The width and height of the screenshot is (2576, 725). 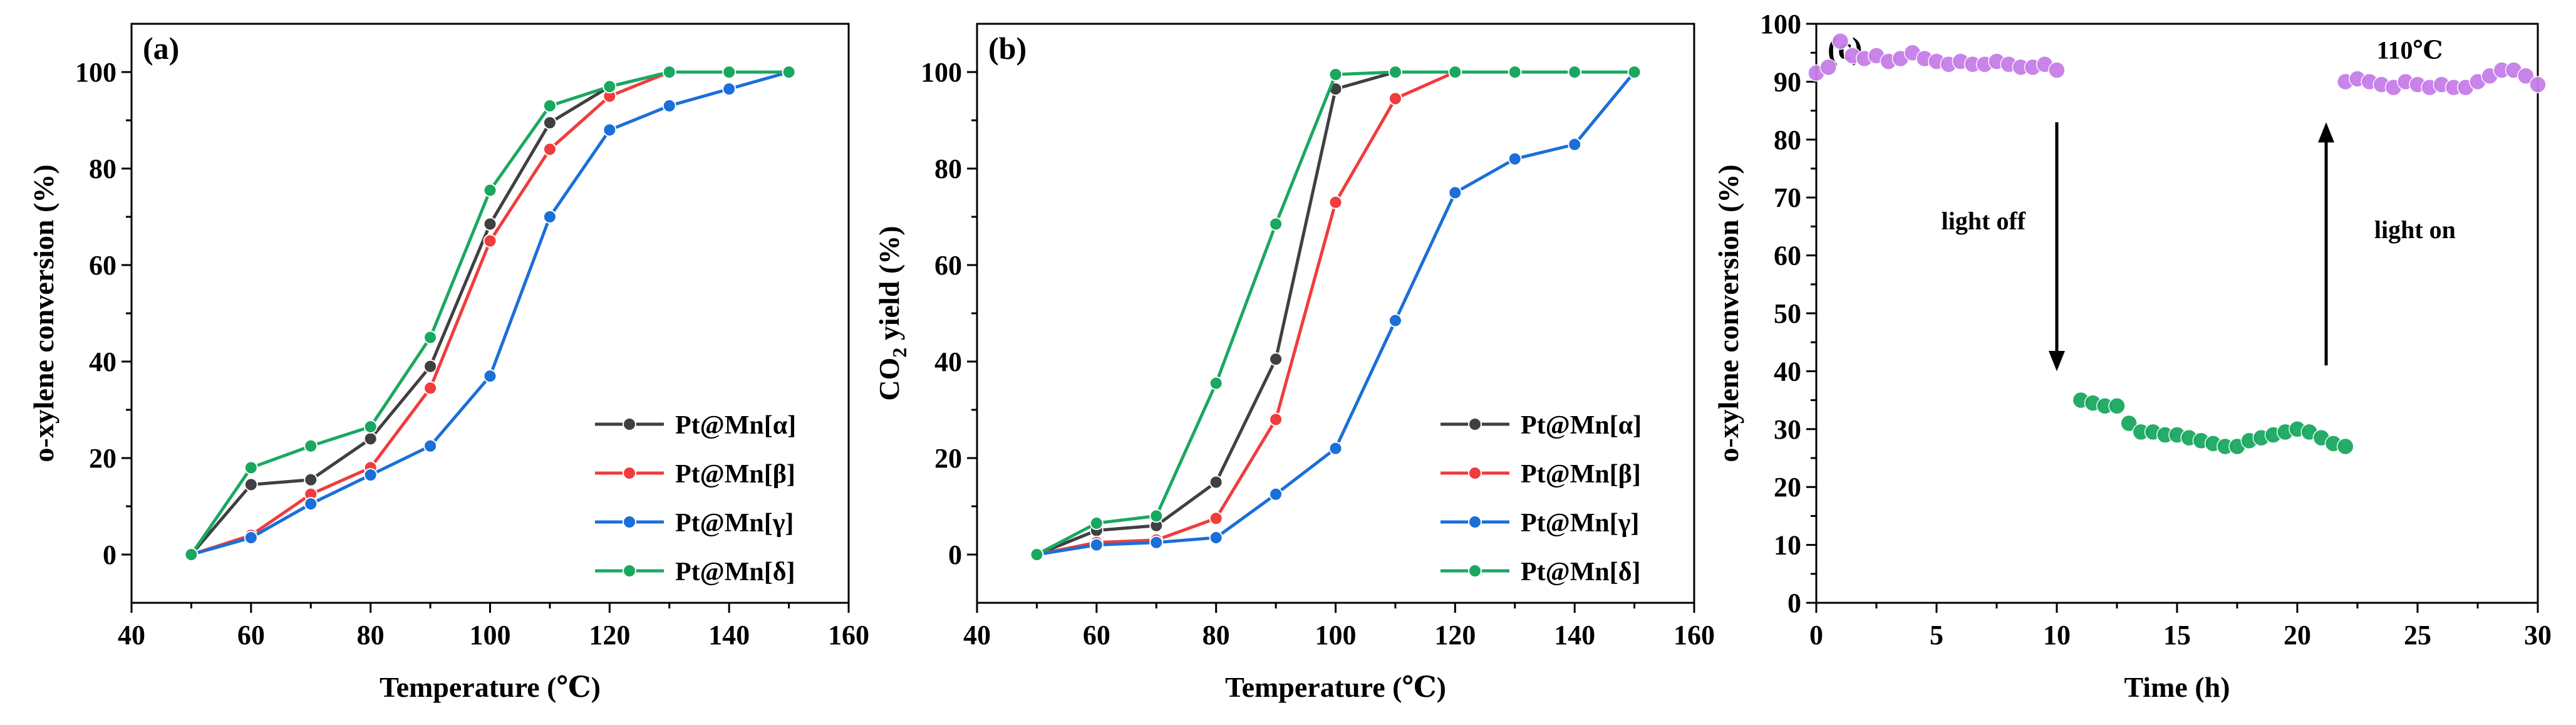 I want to click on y-axis-title-main: CO, so click(x=889, y=379).